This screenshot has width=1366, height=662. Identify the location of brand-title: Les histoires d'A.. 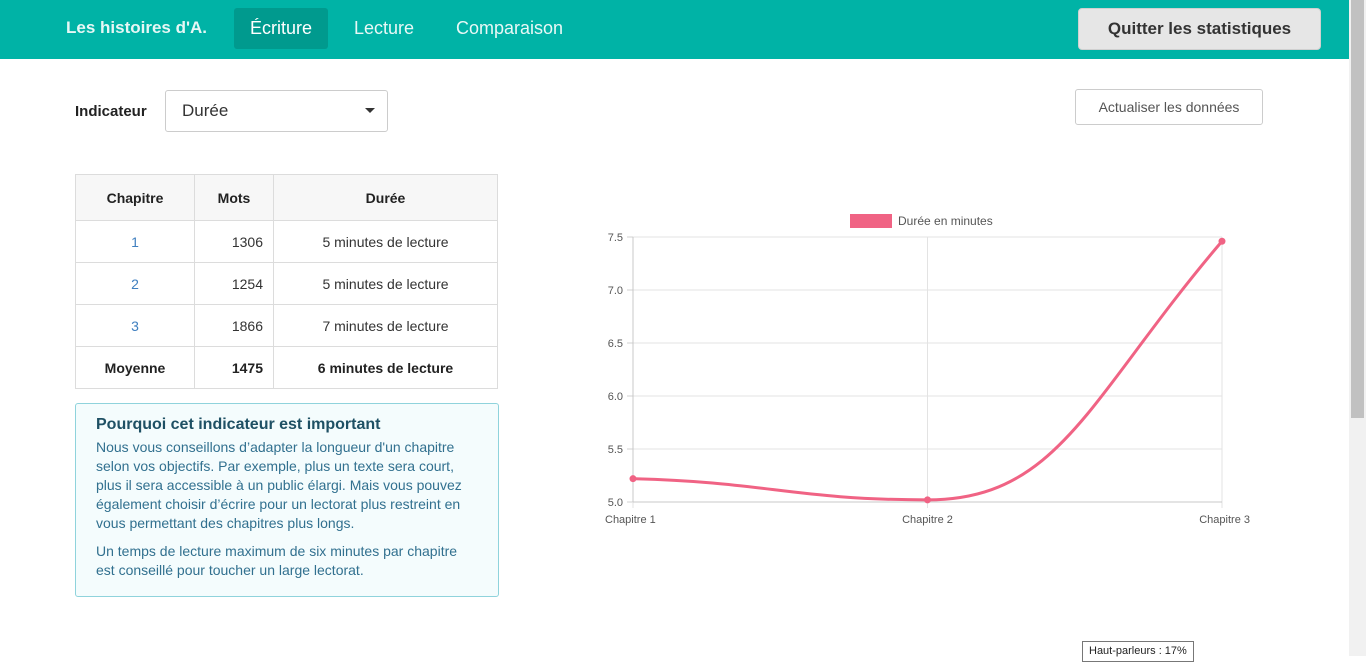
(137, 27).